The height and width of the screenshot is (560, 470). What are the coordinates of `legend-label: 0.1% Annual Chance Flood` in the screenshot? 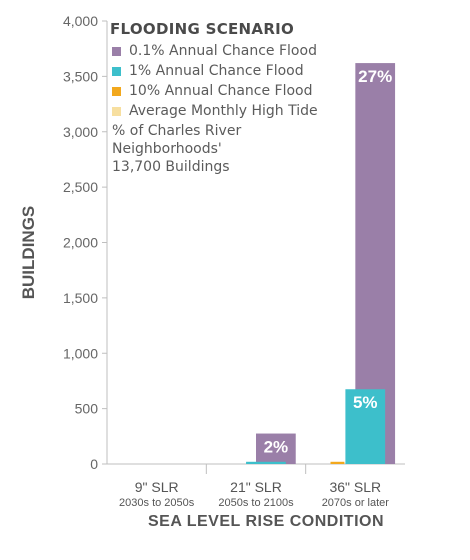 It's located at (223, 51).